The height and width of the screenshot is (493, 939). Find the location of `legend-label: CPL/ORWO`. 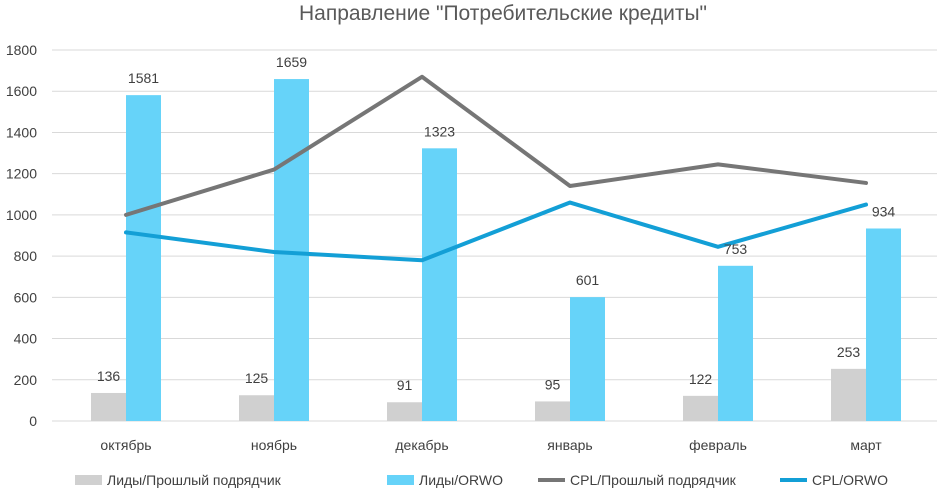

legend-label: CPL/ORWO is located at coordinates (850, 480).